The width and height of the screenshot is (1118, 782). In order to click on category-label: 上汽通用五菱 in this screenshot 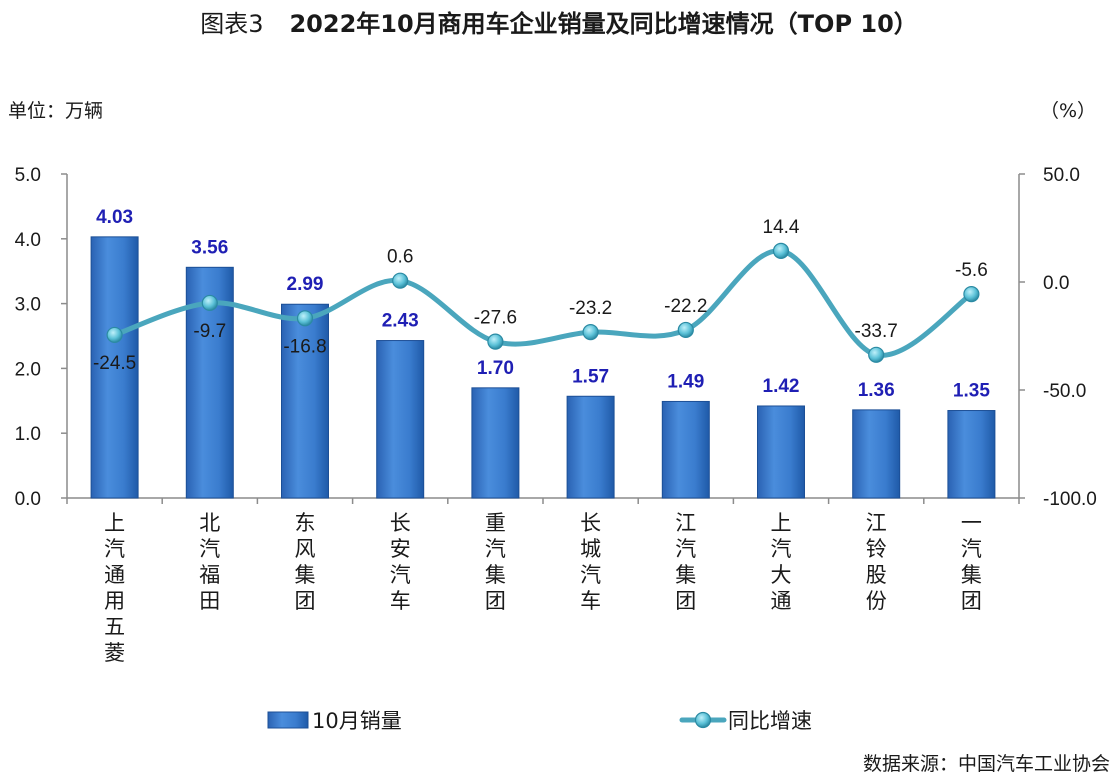, I will do `click(114, 588)`.